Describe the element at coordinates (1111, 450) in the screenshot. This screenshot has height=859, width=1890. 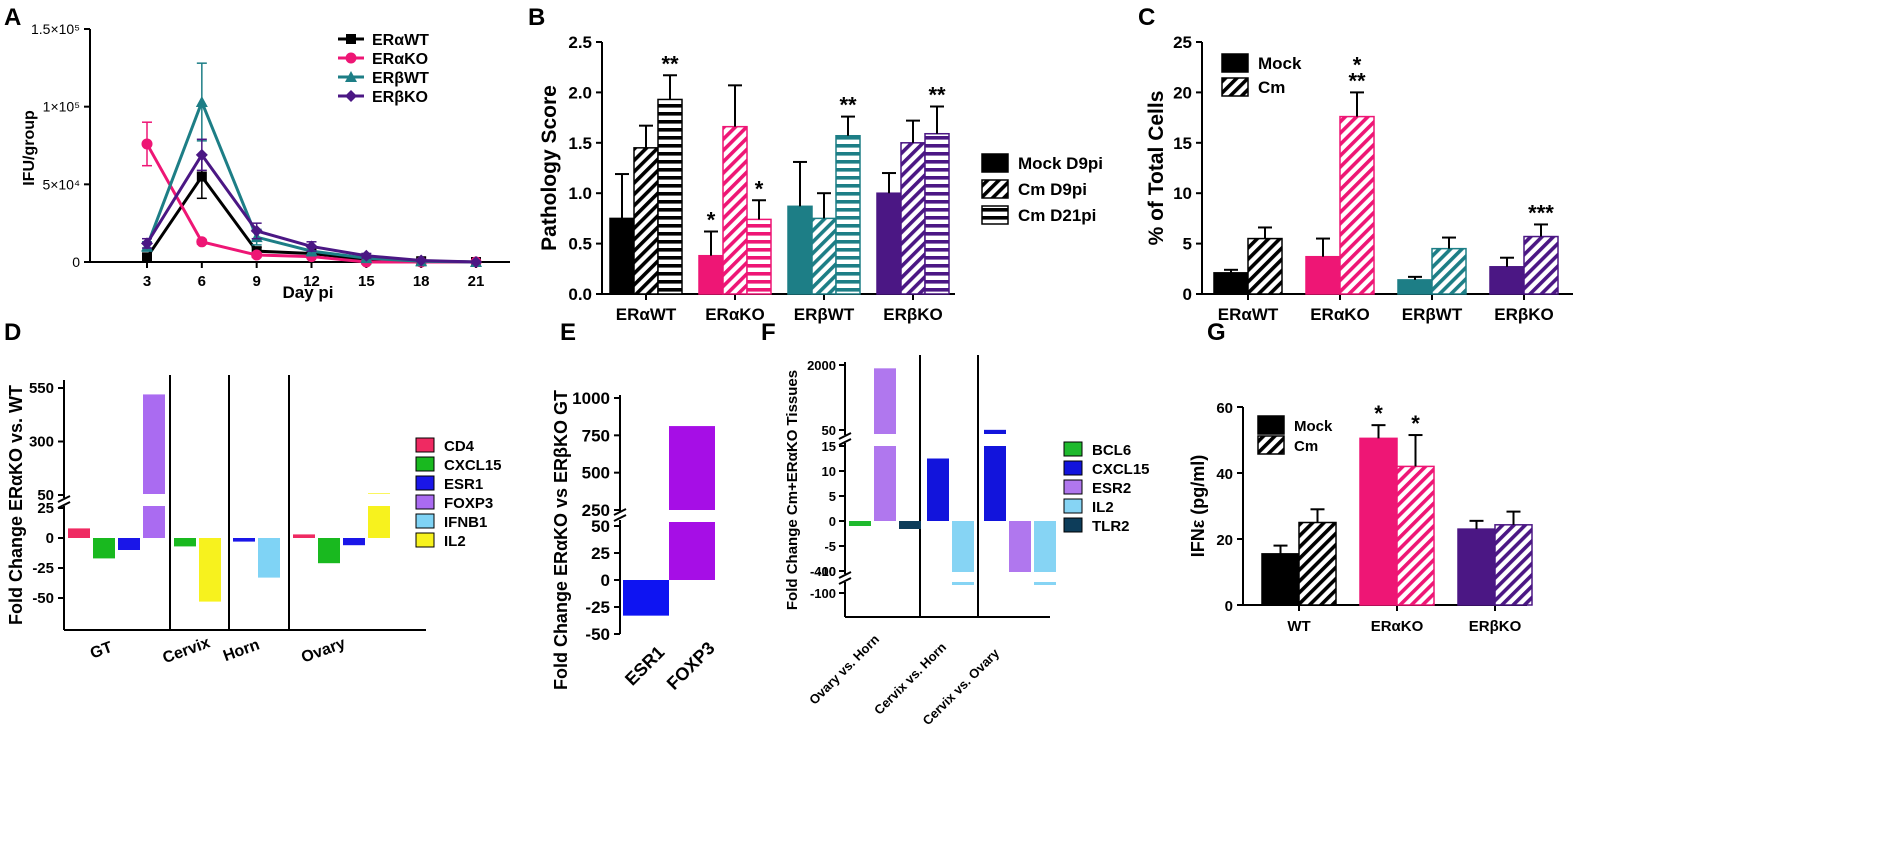
I see `legend-label: BCL6` at that location.